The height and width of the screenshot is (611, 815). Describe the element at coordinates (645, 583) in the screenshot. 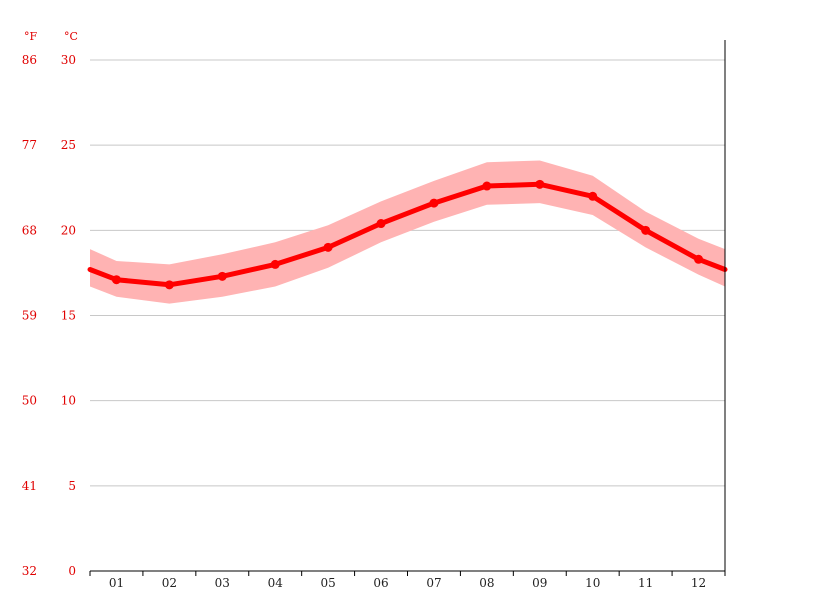

I see `x-tick-label: 11` at that location.